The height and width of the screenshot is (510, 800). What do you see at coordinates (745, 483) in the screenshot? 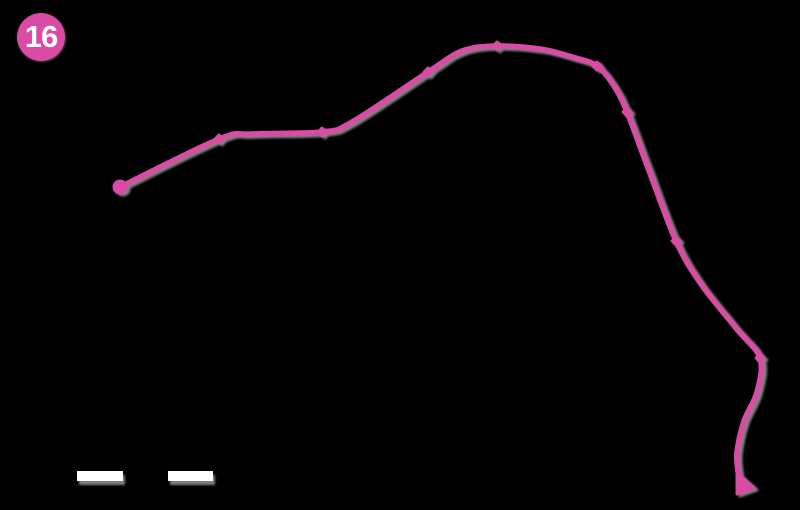
I see `line-end-arrow-icon` at bounding box center [745, 483].